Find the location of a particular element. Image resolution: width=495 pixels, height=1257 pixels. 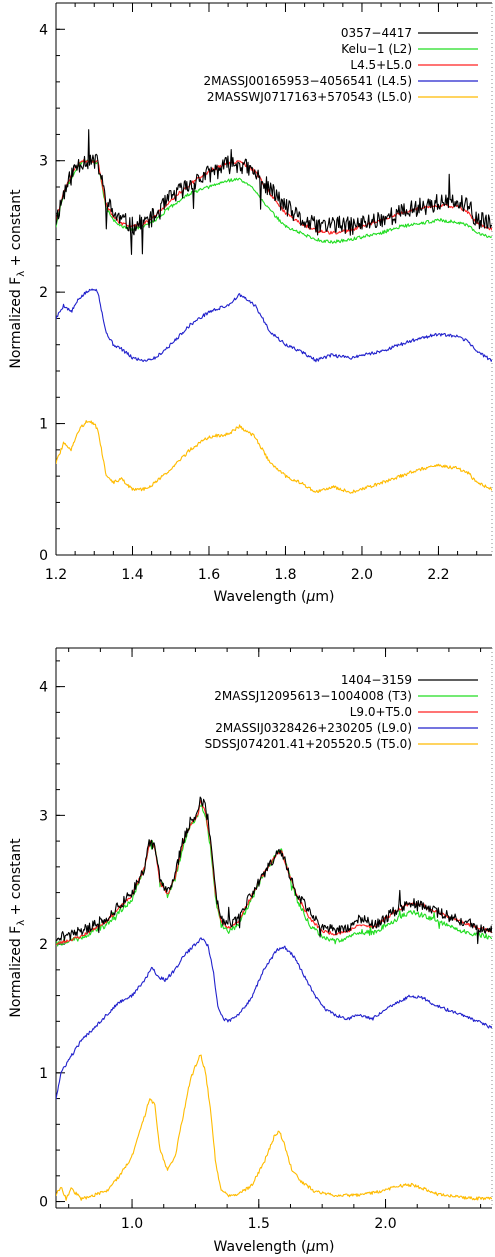

legend-label: 2MASSWJ0717163+570543 (L5.0) is located at coordinates (309, 97).